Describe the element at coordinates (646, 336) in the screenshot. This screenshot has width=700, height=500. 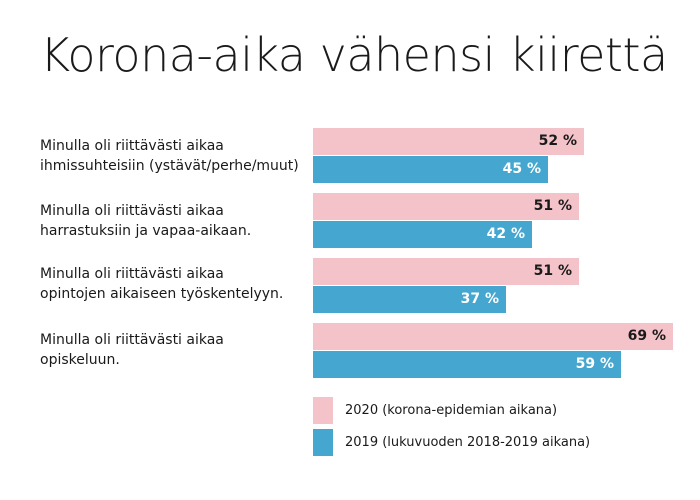
I see `data-label: 69 %` at that location.